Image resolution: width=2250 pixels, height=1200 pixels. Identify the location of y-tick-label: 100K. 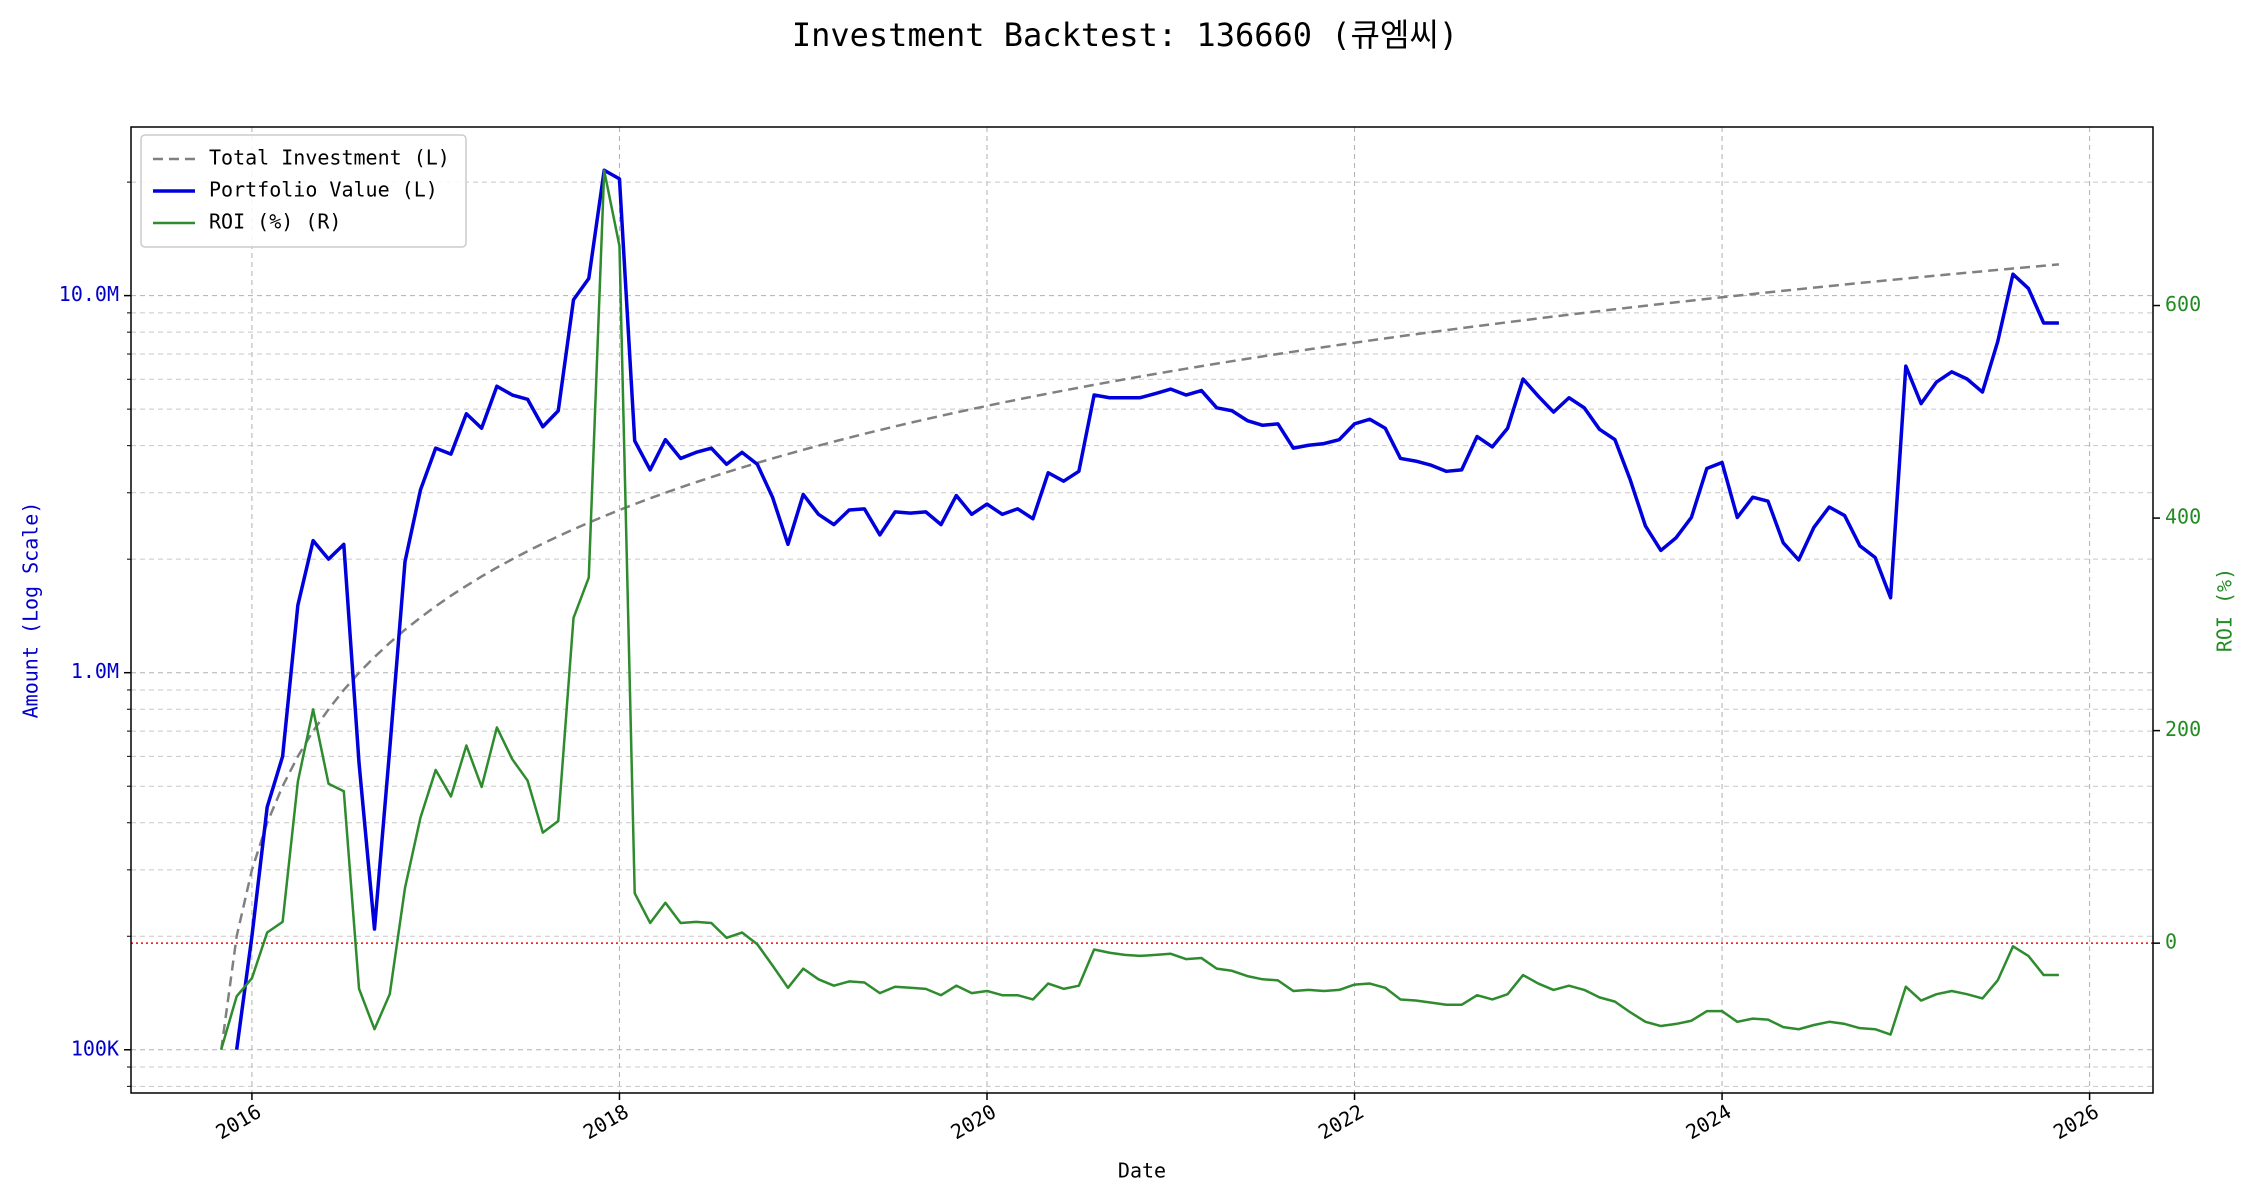
(95, 1048).